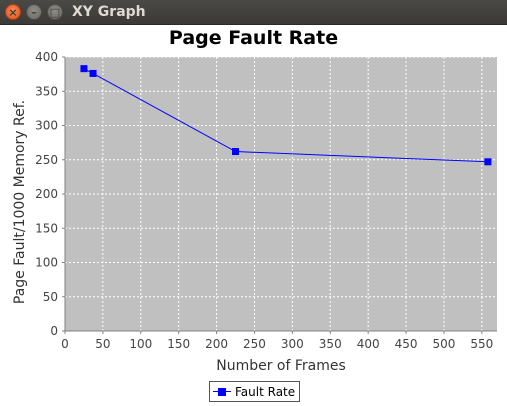 Image resolution: width=507 pixels, height=406 pixels. What do you see at coordinates (34, 12) in the screenshot?
I see `minimize-icon: –` at bounding box center [34, 12].